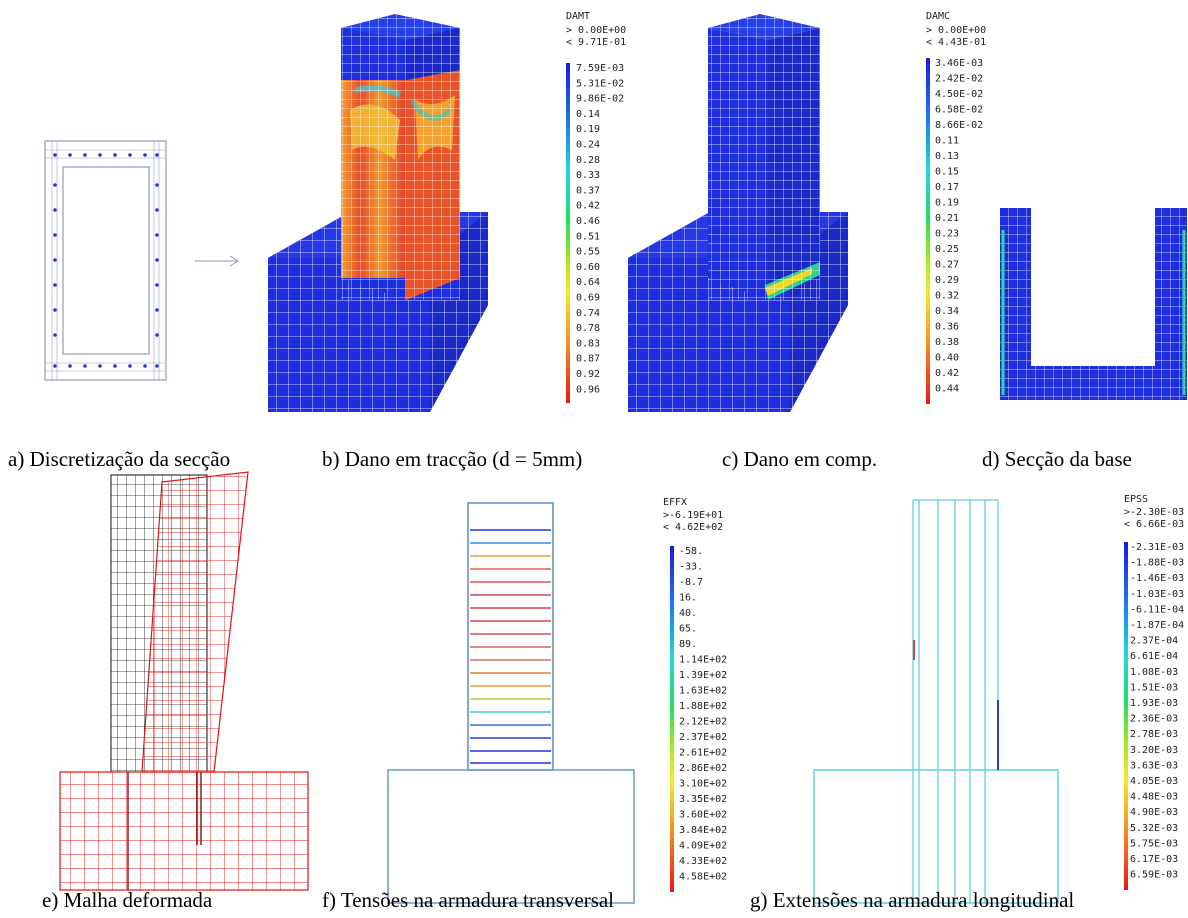  What do you see at coordinates (959, 79) in the screenshot?
I see `legend-damc-label: 2.42E-02` at bounding box center [959, 79].